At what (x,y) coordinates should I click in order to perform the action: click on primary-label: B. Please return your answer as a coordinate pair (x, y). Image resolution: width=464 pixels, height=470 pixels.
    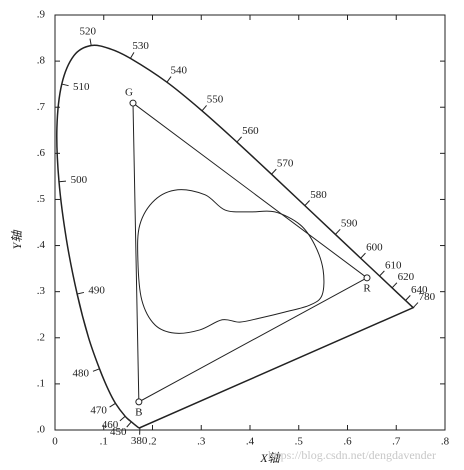
    Looking at the image, I should click on (138, 412).